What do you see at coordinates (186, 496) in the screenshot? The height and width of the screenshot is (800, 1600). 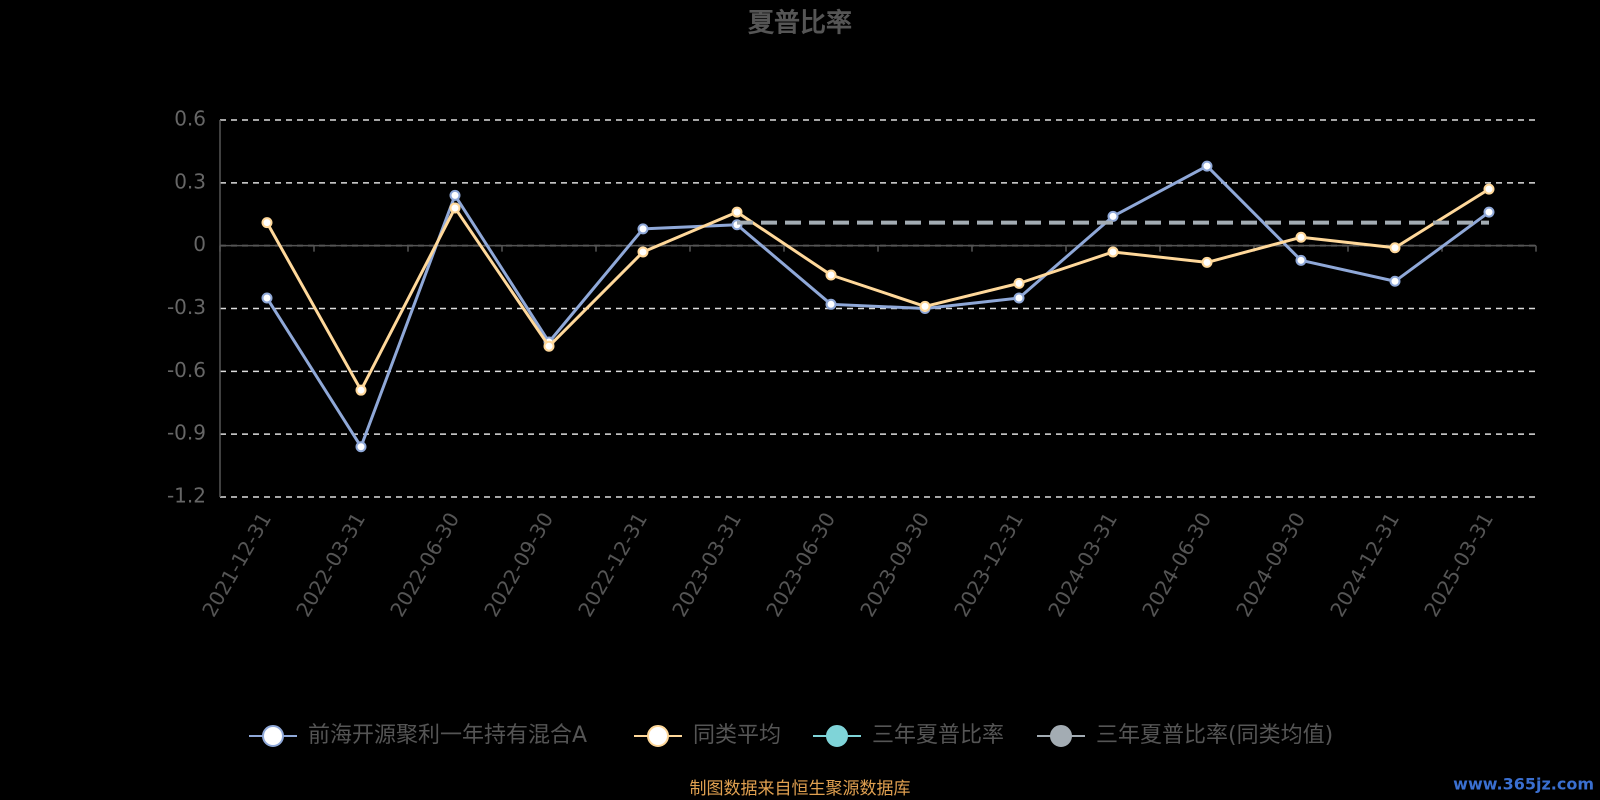 I see `y-tick-label: -1.2` at bounding box center [186, 496].